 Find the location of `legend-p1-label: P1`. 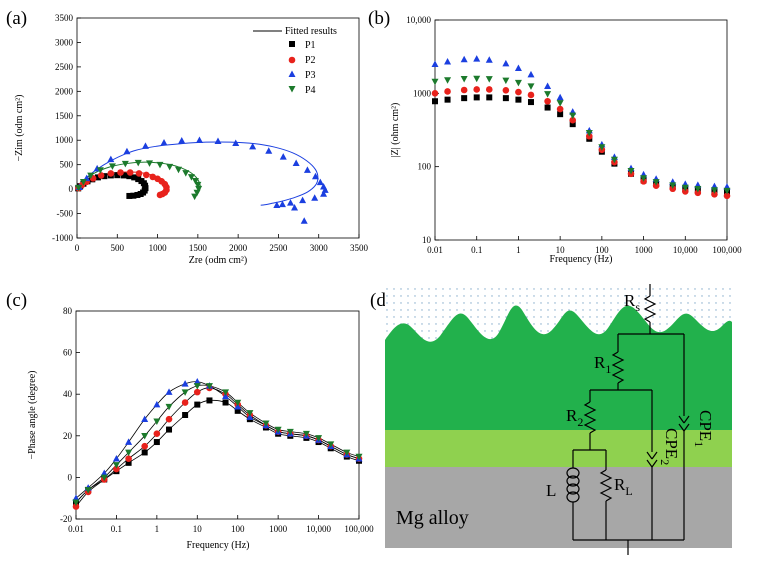

legend-p1-label: P1 is located at coordinates (310, 45).